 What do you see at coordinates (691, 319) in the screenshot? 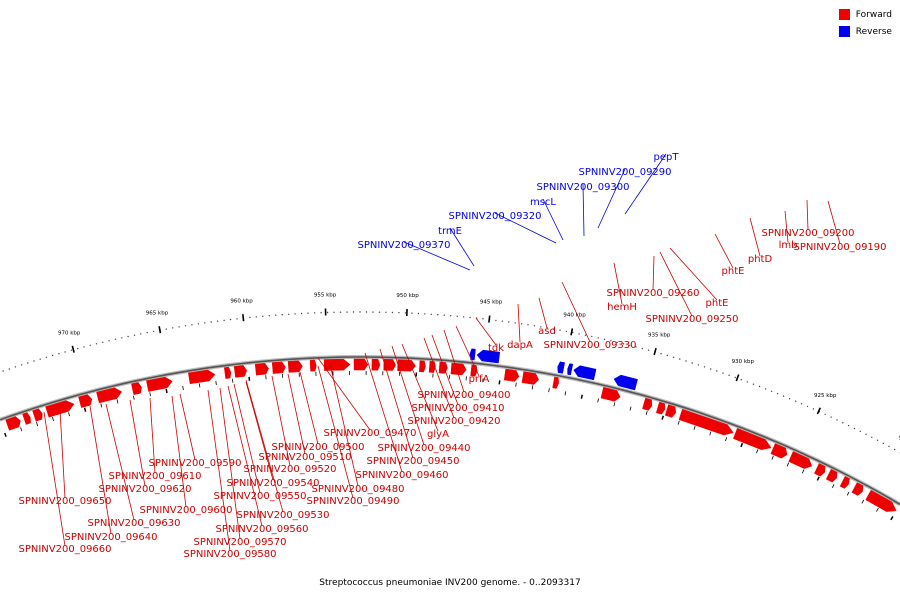
I see `forward-gene-label: SPNINV200_09250` at bounding box center [691, 319].